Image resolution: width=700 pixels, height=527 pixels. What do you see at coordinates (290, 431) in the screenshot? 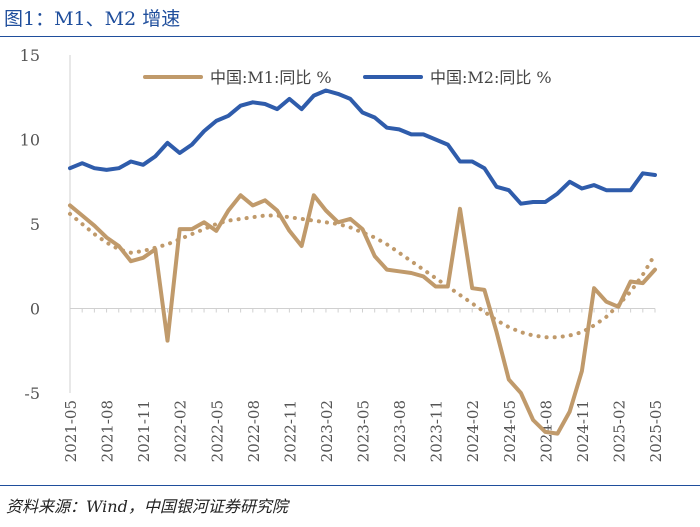
I see `x-tick-label: 2022-11` at bounding box center [290, 431].